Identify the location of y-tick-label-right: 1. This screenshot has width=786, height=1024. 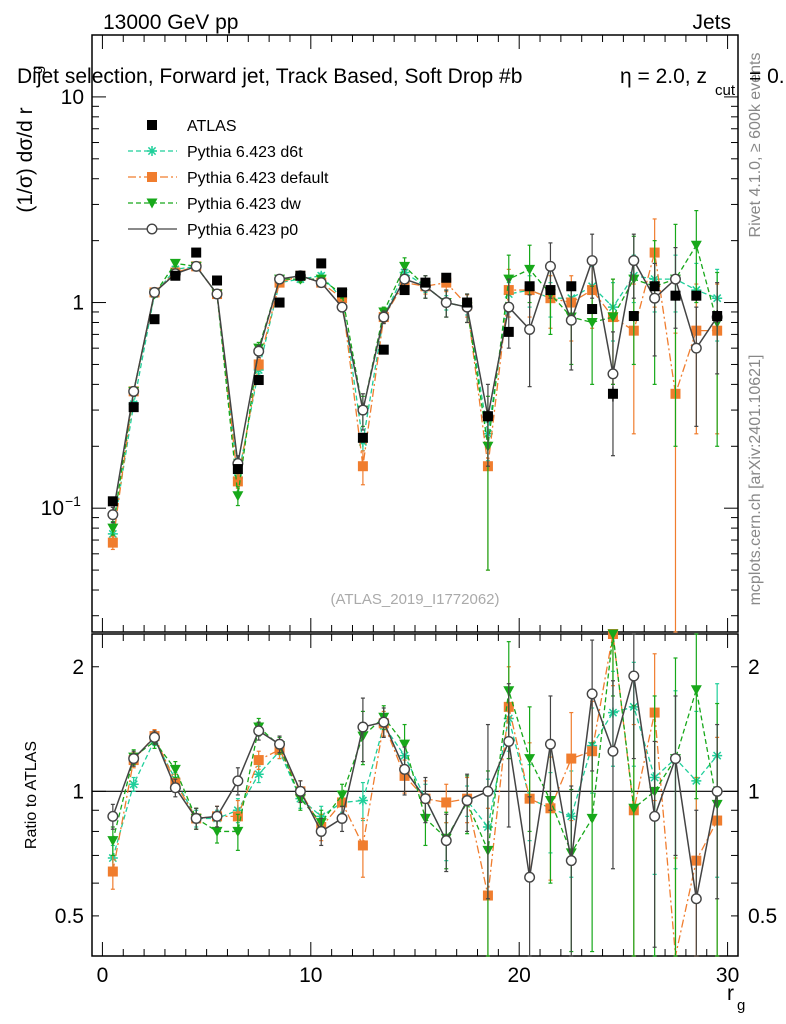
(754, 791).